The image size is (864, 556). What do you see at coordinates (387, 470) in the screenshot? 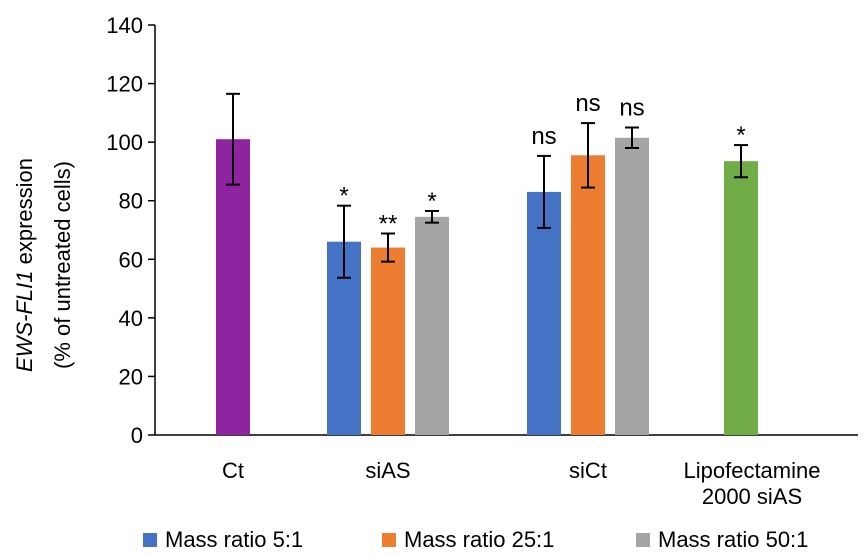
I see `category-label: siAS` at bounding box center [387, 470].